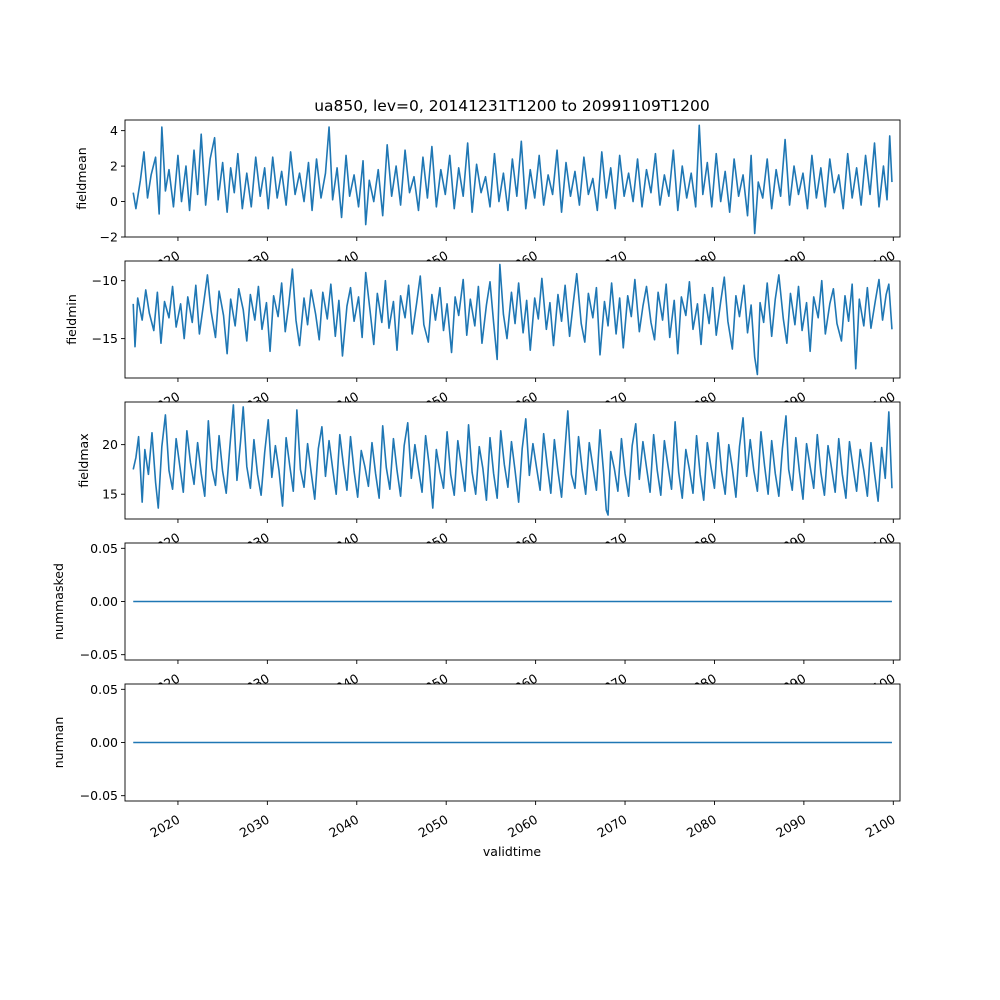 The width and height of the screenshot is (1000, 1000). I want to click on x-tick-label: 2040, so click(343, 826).